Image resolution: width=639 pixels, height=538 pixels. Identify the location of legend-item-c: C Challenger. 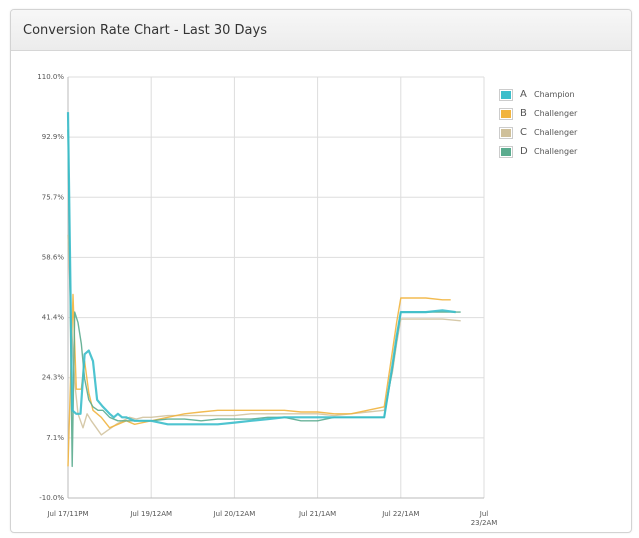
(538, 132).